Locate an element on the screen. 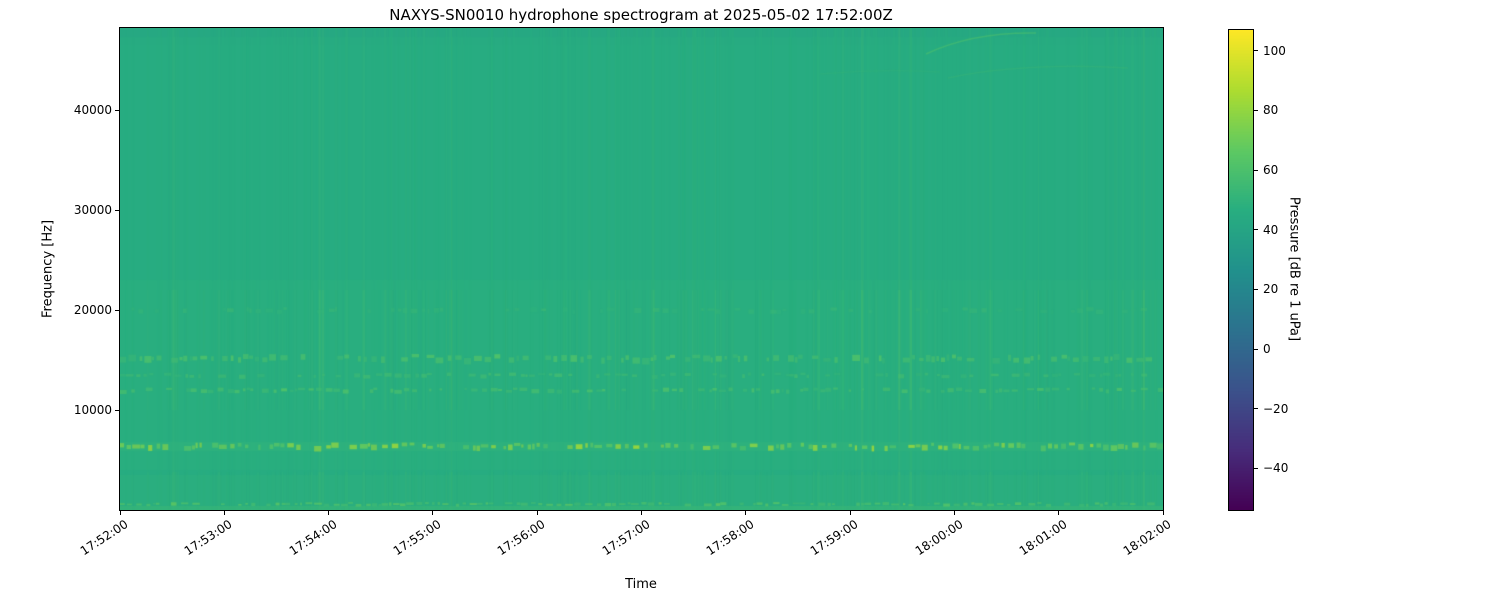  x-axis-label: Time is located at coordinates (641, 584).